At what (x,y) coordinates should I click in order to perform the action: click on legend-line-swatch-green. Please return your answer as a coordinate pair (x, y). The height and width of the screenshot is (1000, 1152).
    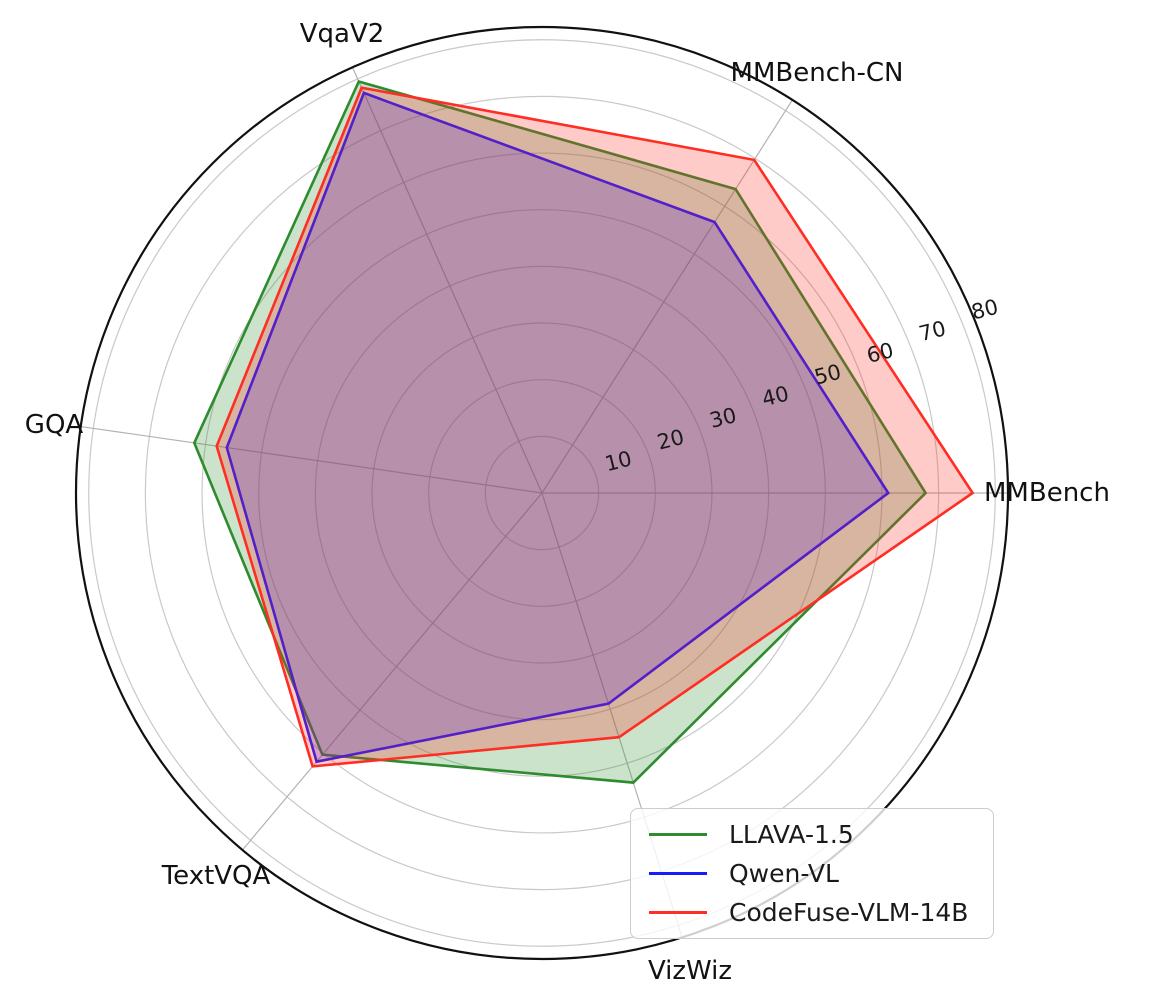
    Looking at the image, I should click on (678, 834).